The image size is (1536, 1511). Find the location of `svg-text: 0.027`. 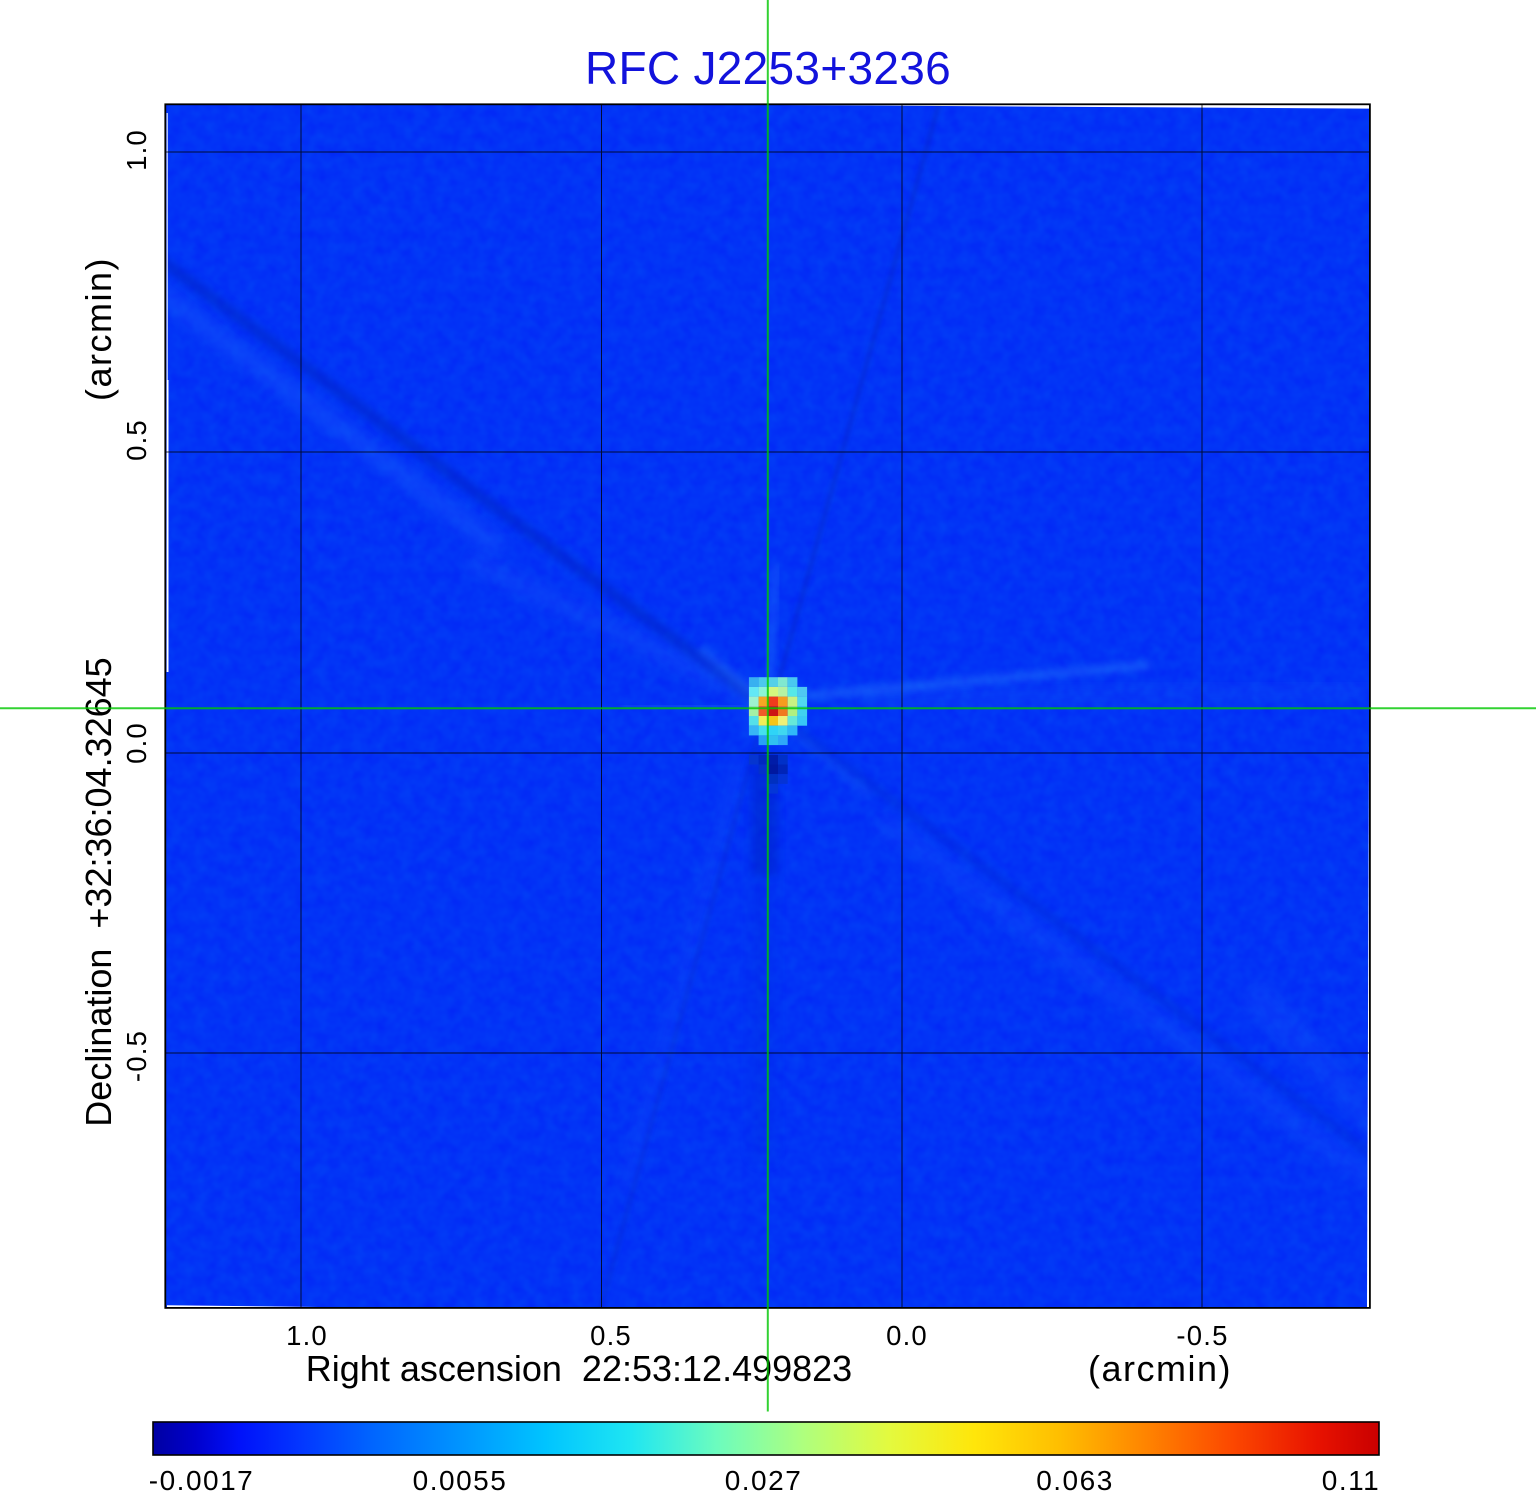

svg-text: 0.027 is located at coordinates (764, 1480).